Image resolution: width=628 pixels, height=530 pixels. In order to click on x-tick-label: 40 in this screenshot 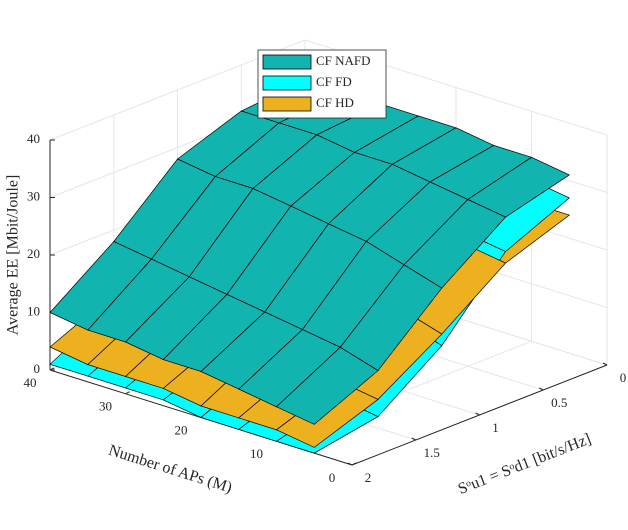, I will do `click(30, 382)`.